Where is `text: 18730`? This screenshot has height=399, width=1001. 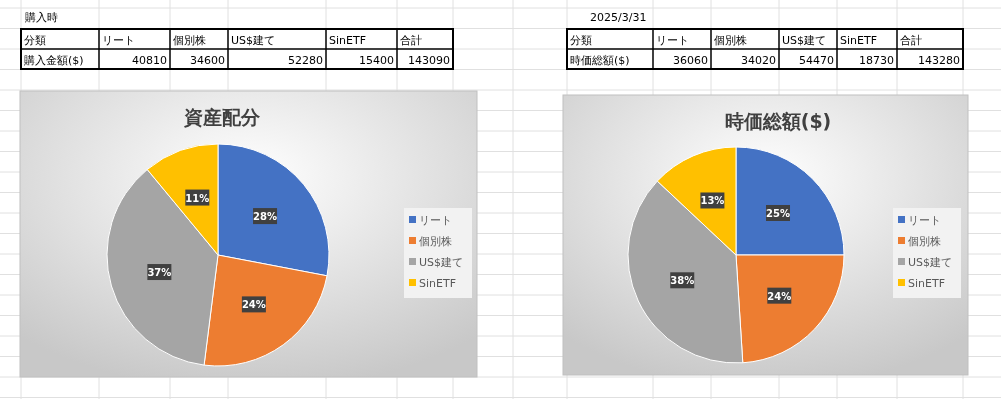 text: 18730 is located at coordinates (876, 60).